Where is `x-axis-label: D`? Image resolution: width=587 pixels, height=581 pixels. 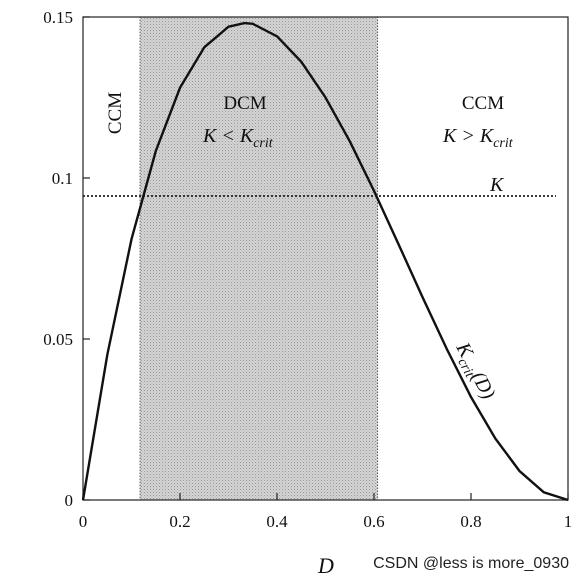
x-axis-label: D is located at coordinates (325, 565).